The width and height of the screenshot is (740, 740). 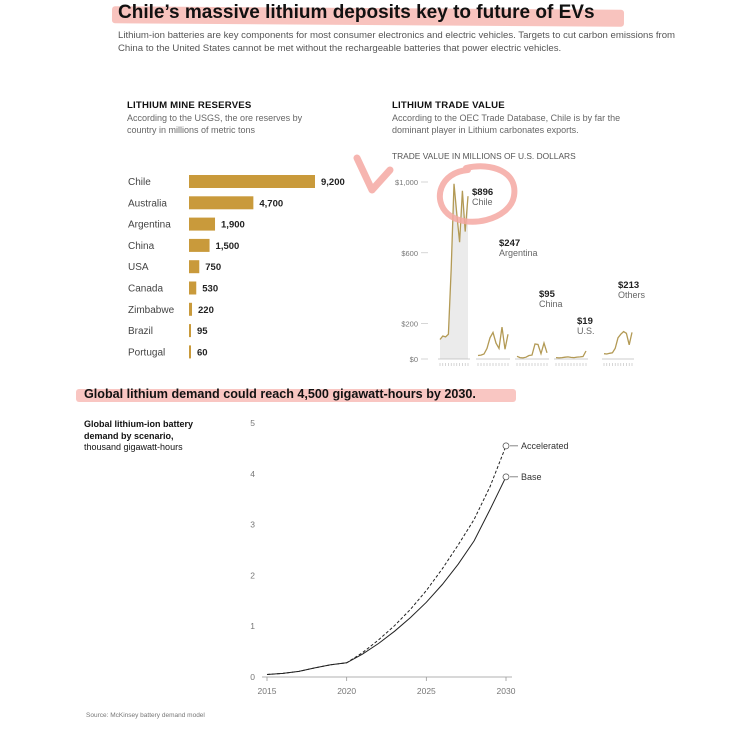 What do you see at coordinates (252, 423) in the screenshot?
I see `demand-y-tick-label: 5` at bounding box center [252, 423].